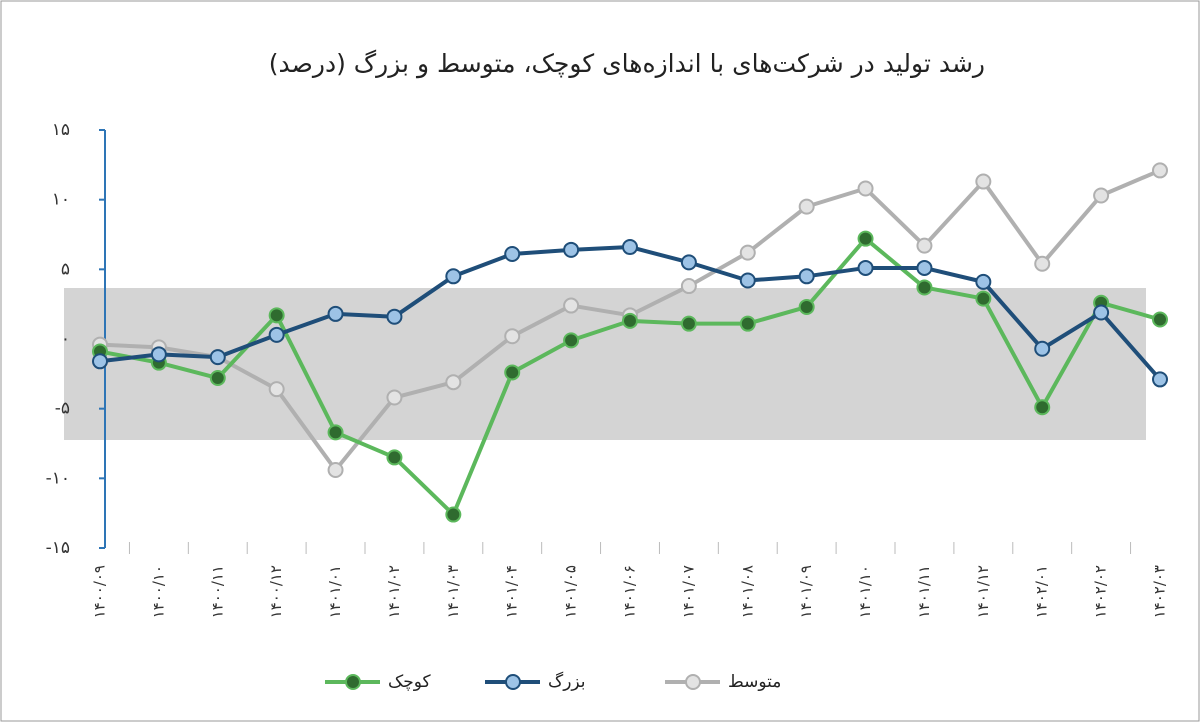  Describe the element at coordinates (754, 682) in the screenshot. I see `legend-label: متوسط` at that location.